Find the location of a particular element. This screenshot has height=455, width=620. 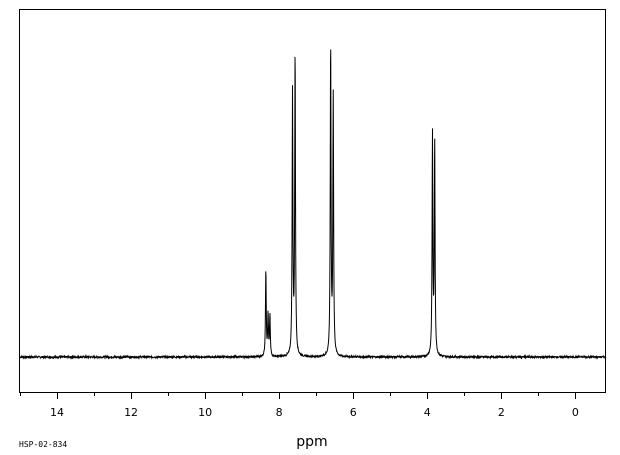

x-axis-title: ppm is located at coordinates (311, 442).